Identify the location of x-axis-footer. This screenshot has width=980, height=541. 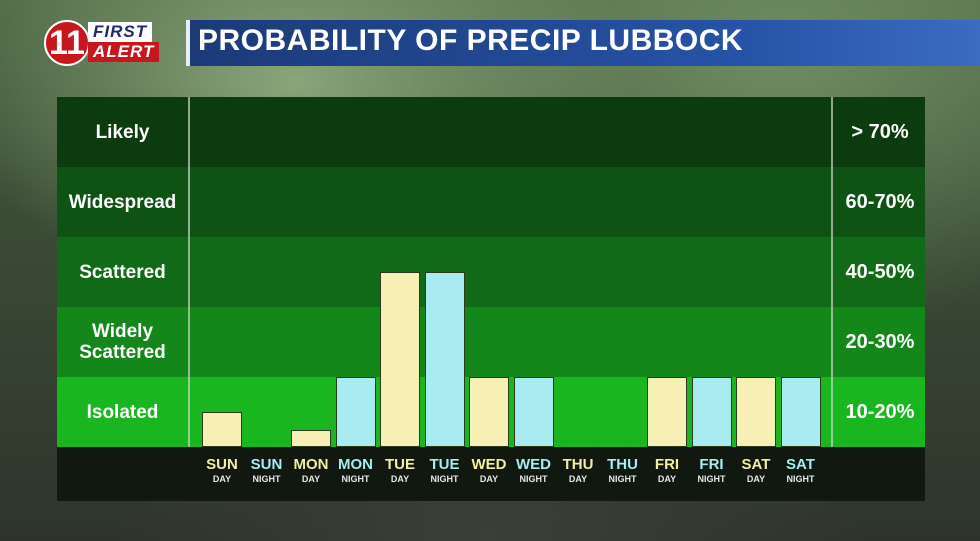
(491, 474).